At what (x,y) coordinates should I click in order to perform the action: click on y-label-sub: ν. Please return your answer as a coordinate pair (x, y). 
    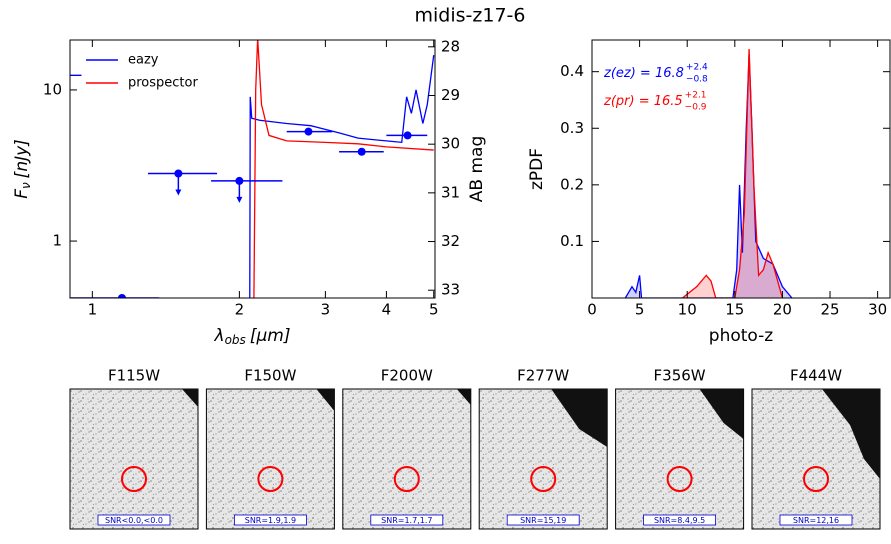
    Looking at the image, I should click on (26, 185).